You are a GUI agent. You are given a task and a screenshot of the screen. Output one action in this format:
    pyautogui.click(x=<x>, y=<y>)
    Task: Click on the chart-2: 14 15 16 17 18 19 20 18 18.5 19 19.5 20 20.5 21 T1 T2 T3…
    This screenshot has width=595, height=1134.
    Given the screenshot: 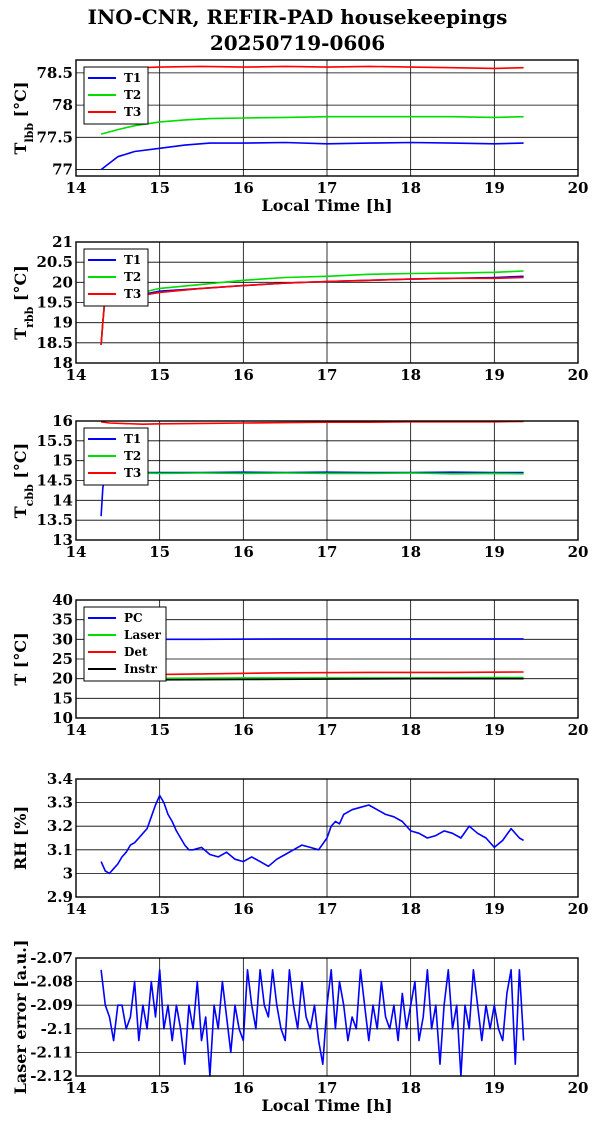 What is the action you would take?
    pyautogui.click(x=299, y=308)
    